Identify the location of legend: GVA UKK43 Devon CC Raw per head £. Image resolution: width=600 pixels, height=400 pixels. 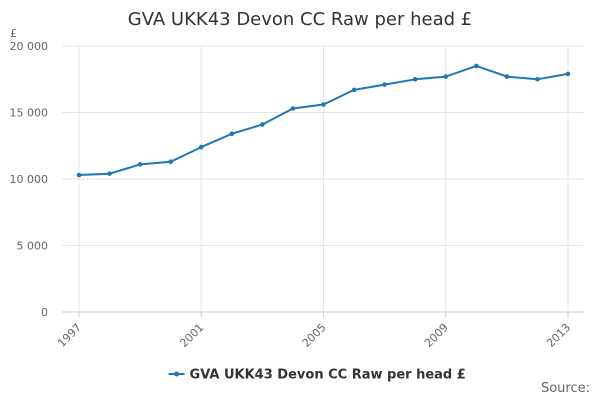
(317, 375).